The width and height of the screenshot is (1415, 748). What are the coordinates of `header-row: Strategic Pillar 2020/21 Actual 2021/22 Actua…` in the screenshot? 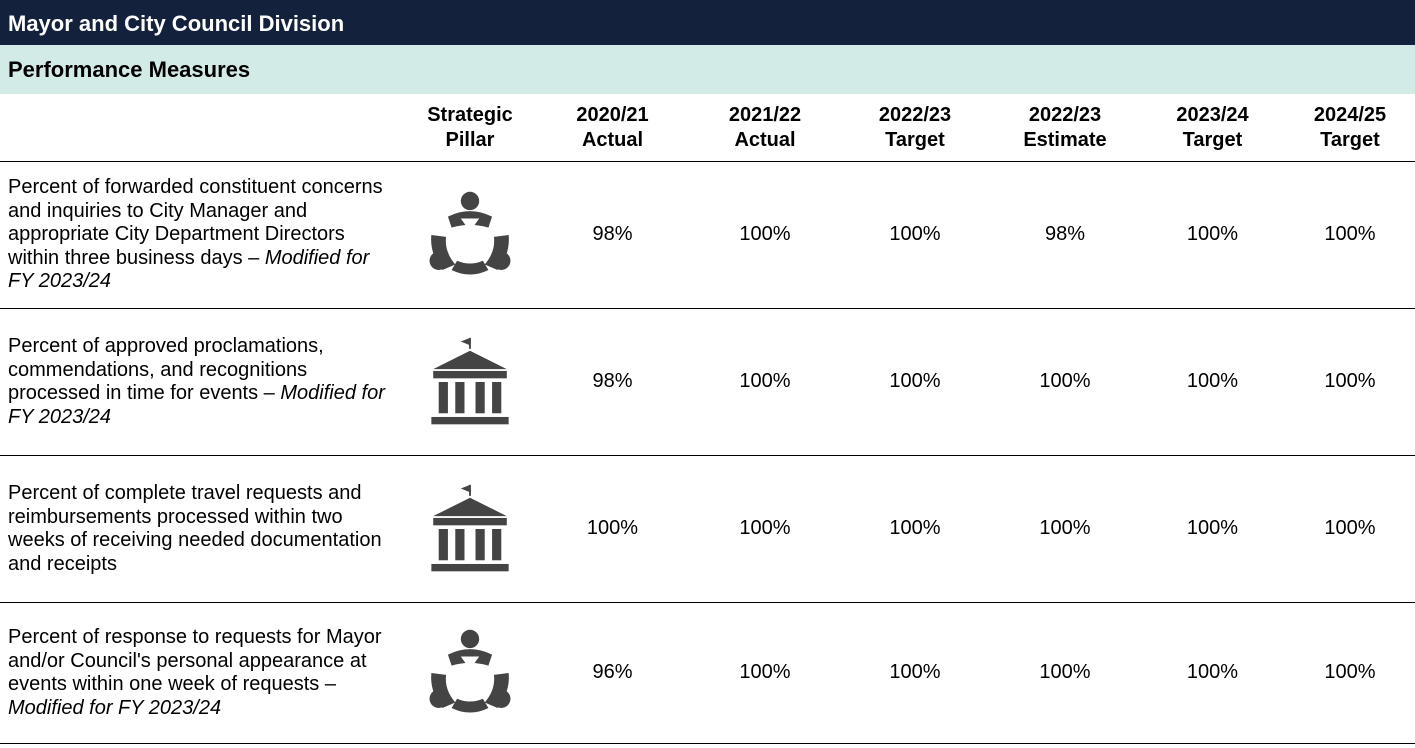 It's located at (707, 128).